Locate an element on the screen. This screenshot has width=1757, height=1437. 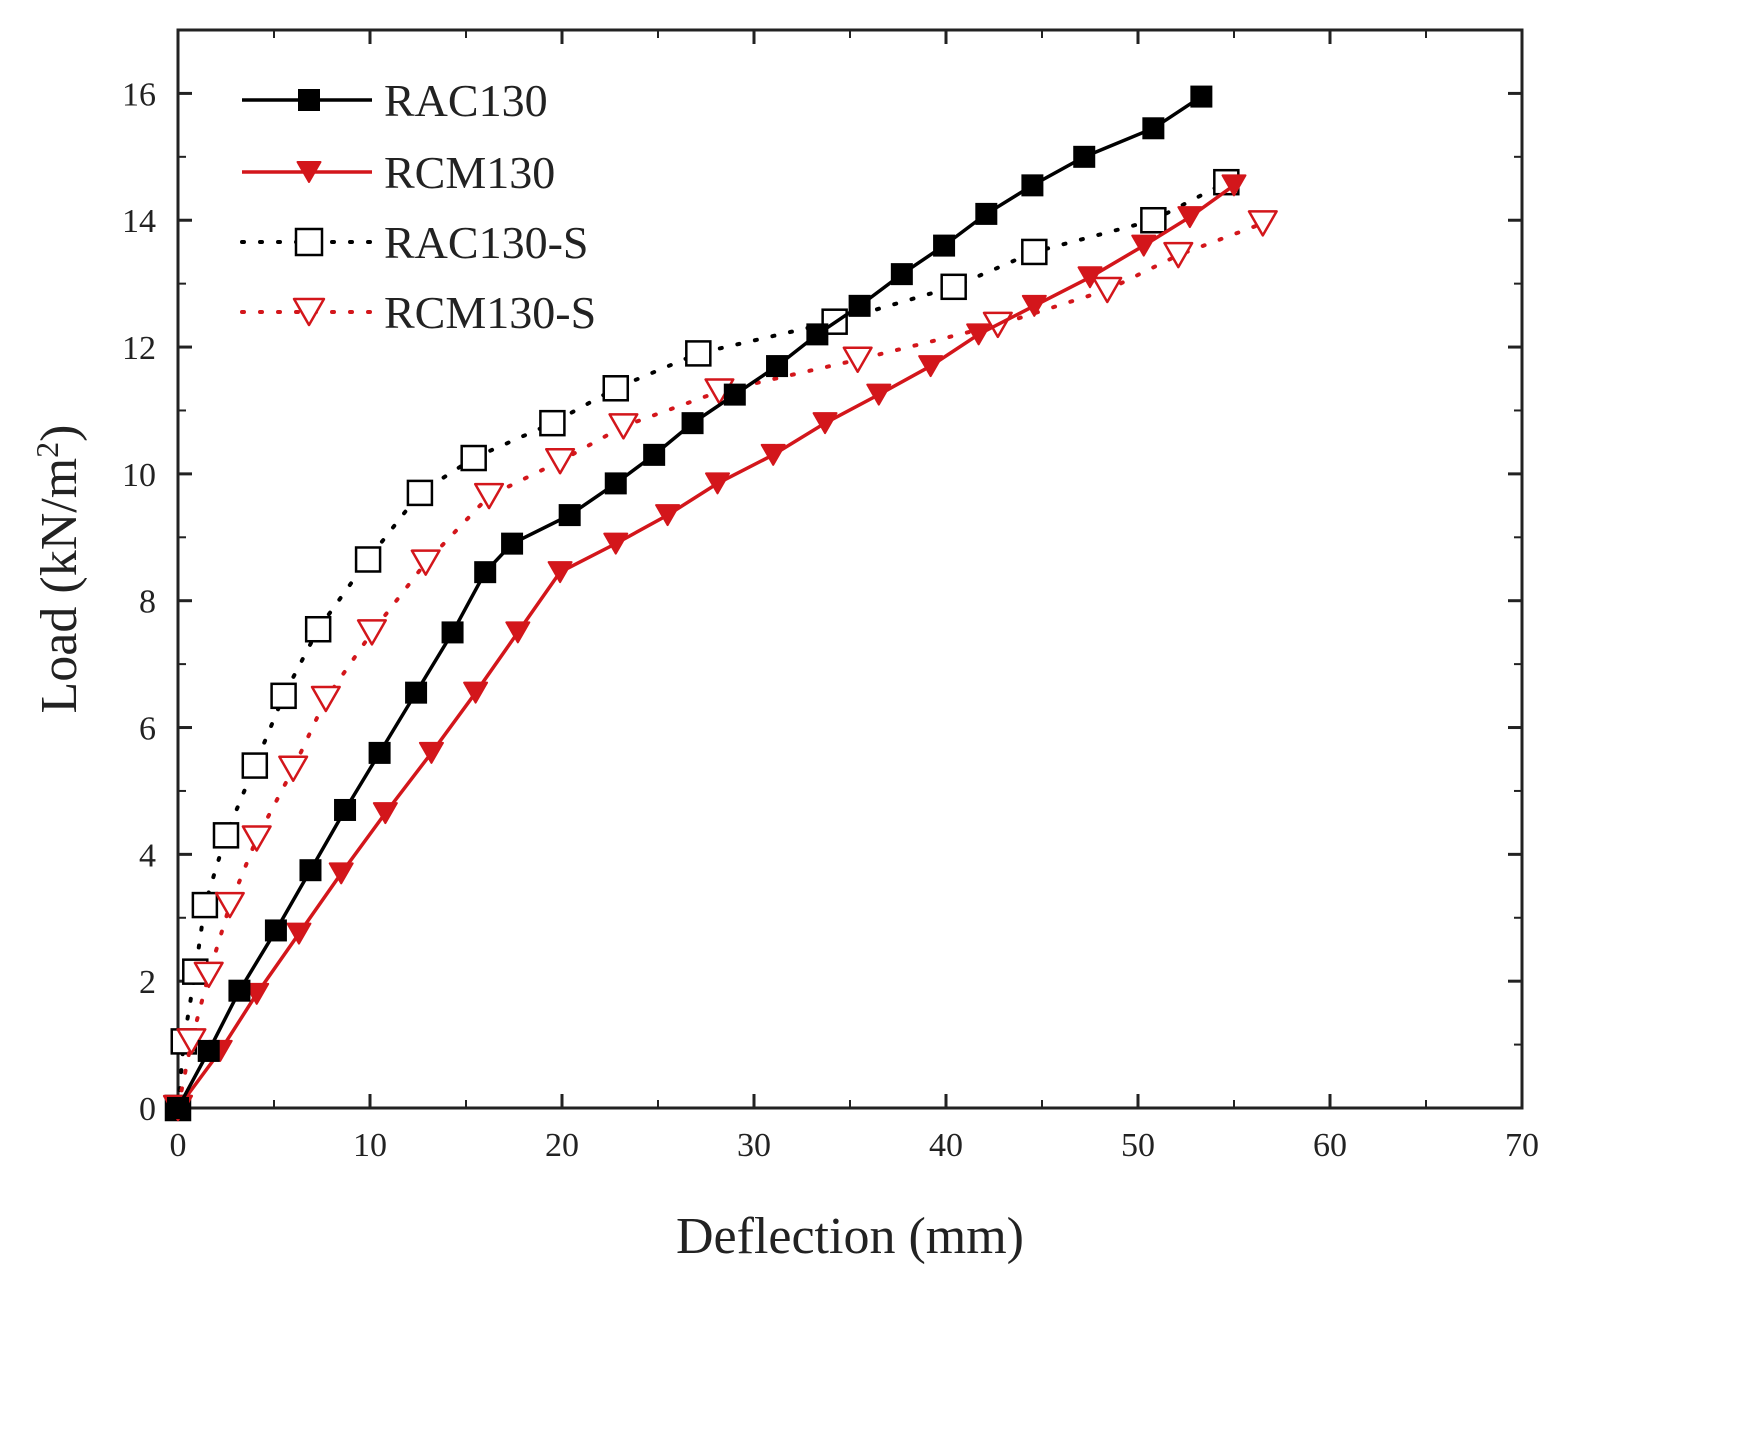
legend-item-rcm130: RCM130 is located at coordinates (398, 172).